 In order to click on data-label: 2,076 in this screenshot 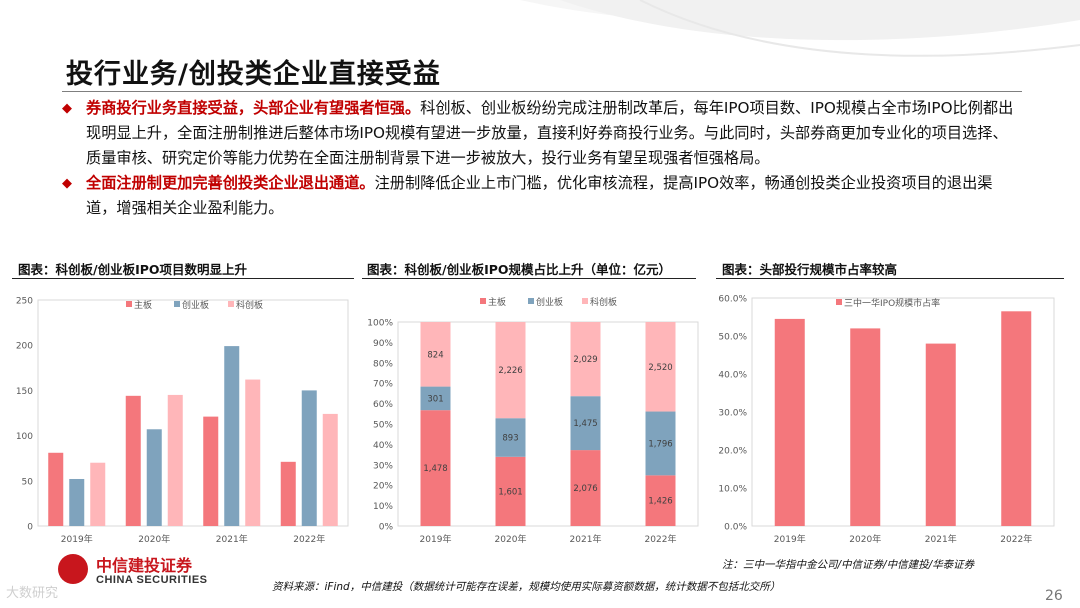, I will do `click(585, 489)`.